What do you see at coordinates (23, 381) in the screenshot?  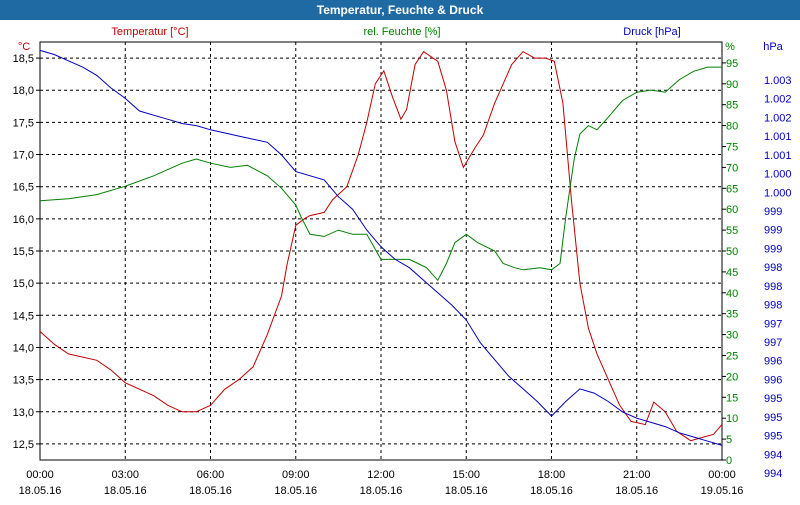 I see `temperature-tick-label: 13,5` at bounding box center [23, 381].